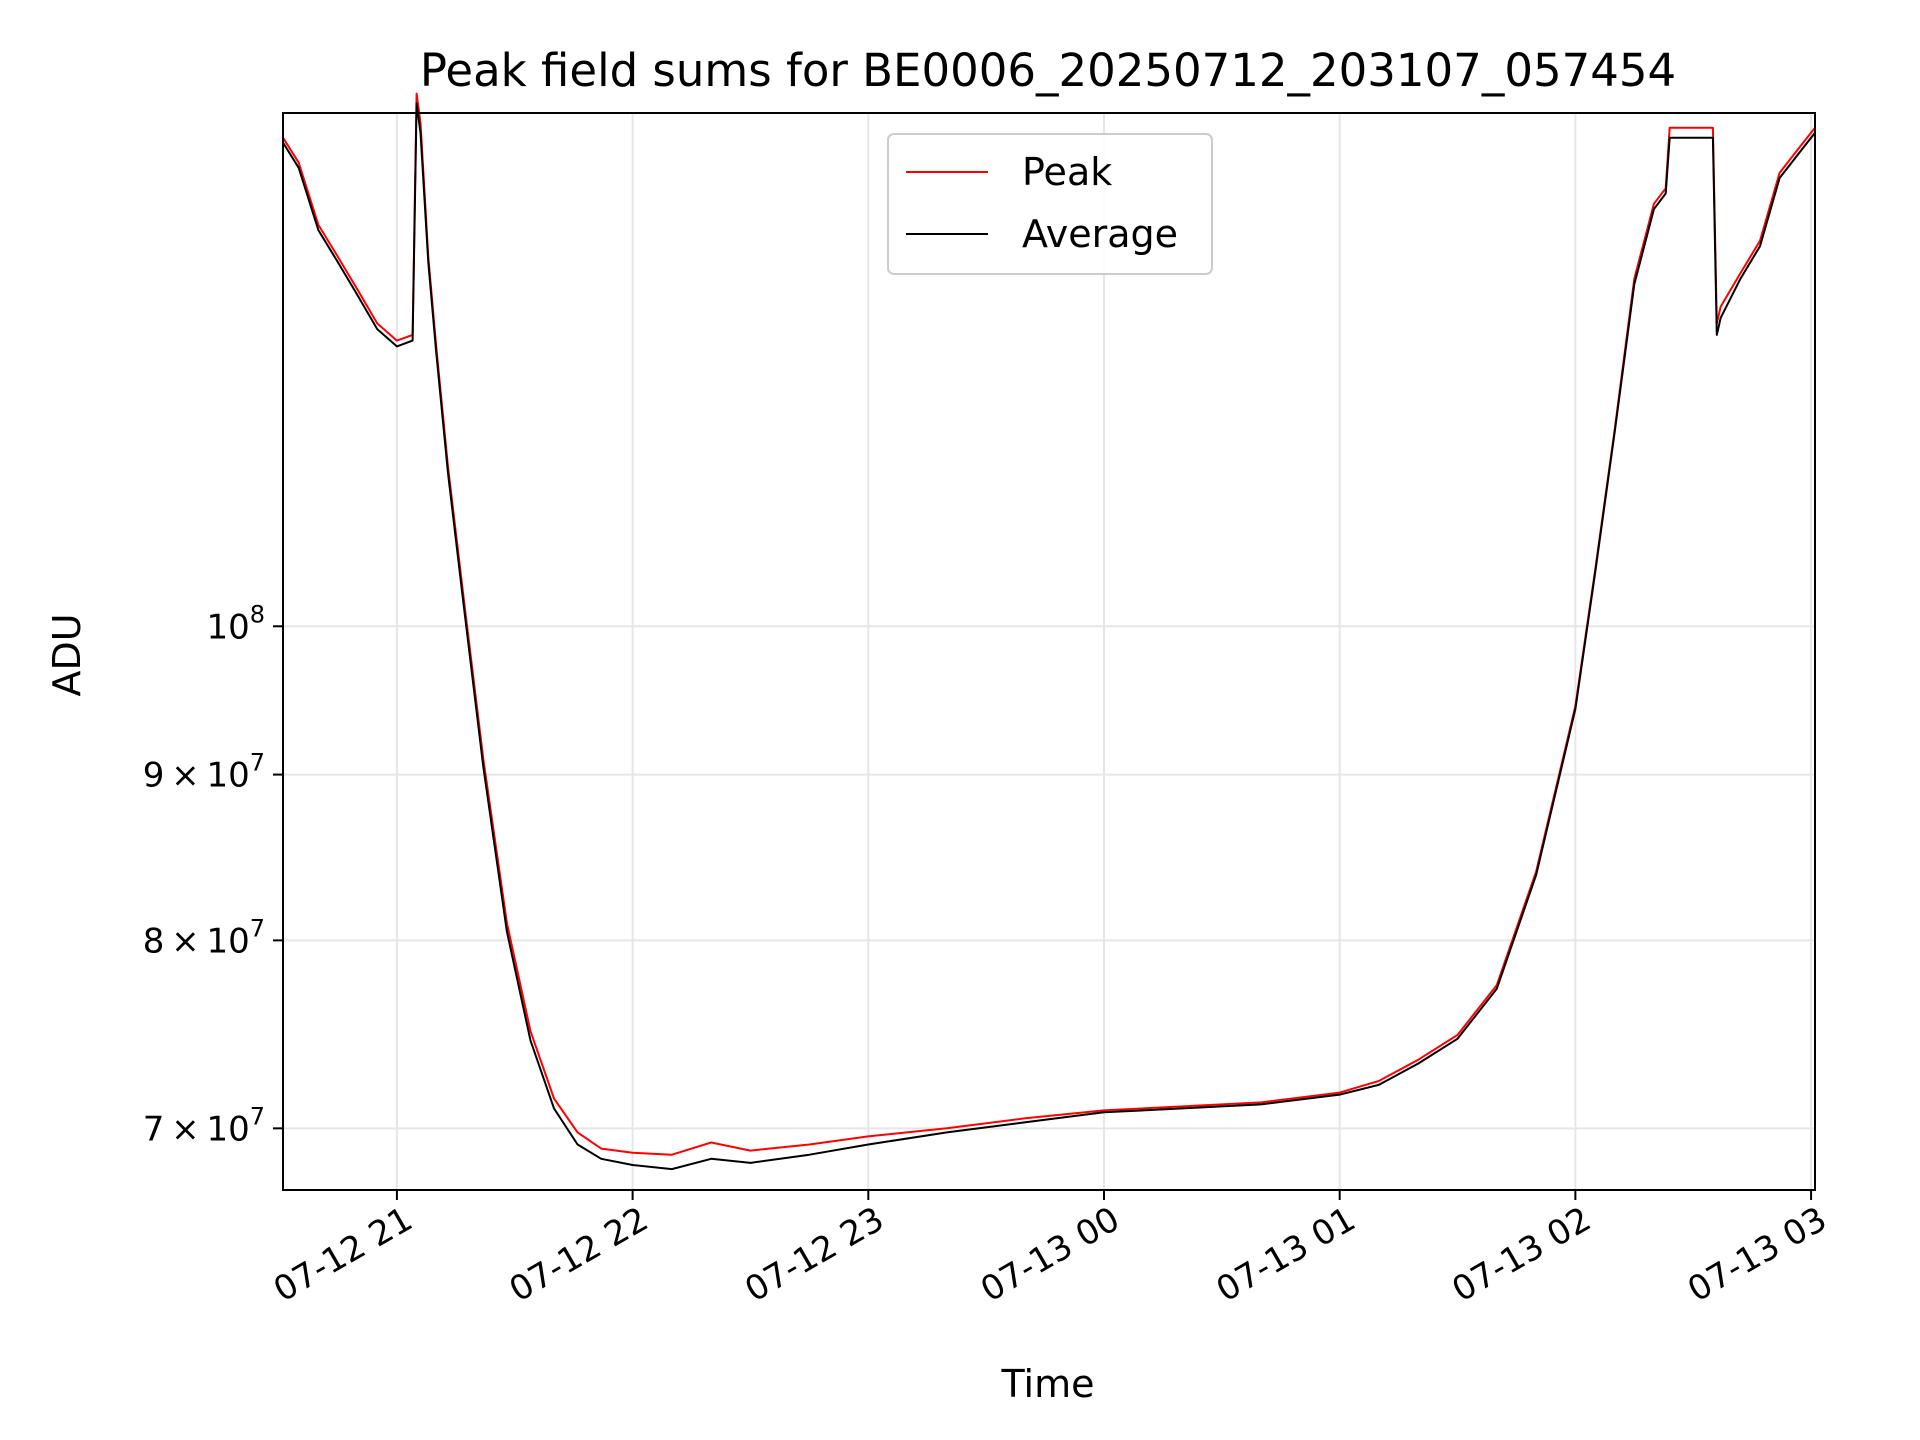 The height and width of the screenshot is (1440, 1920). What do you see at coordinates (213, 874) in the screenshot?
I see `y-axis: 7 × 107 8 × 107 9 × 107 108` at bounding box center [213, 874].